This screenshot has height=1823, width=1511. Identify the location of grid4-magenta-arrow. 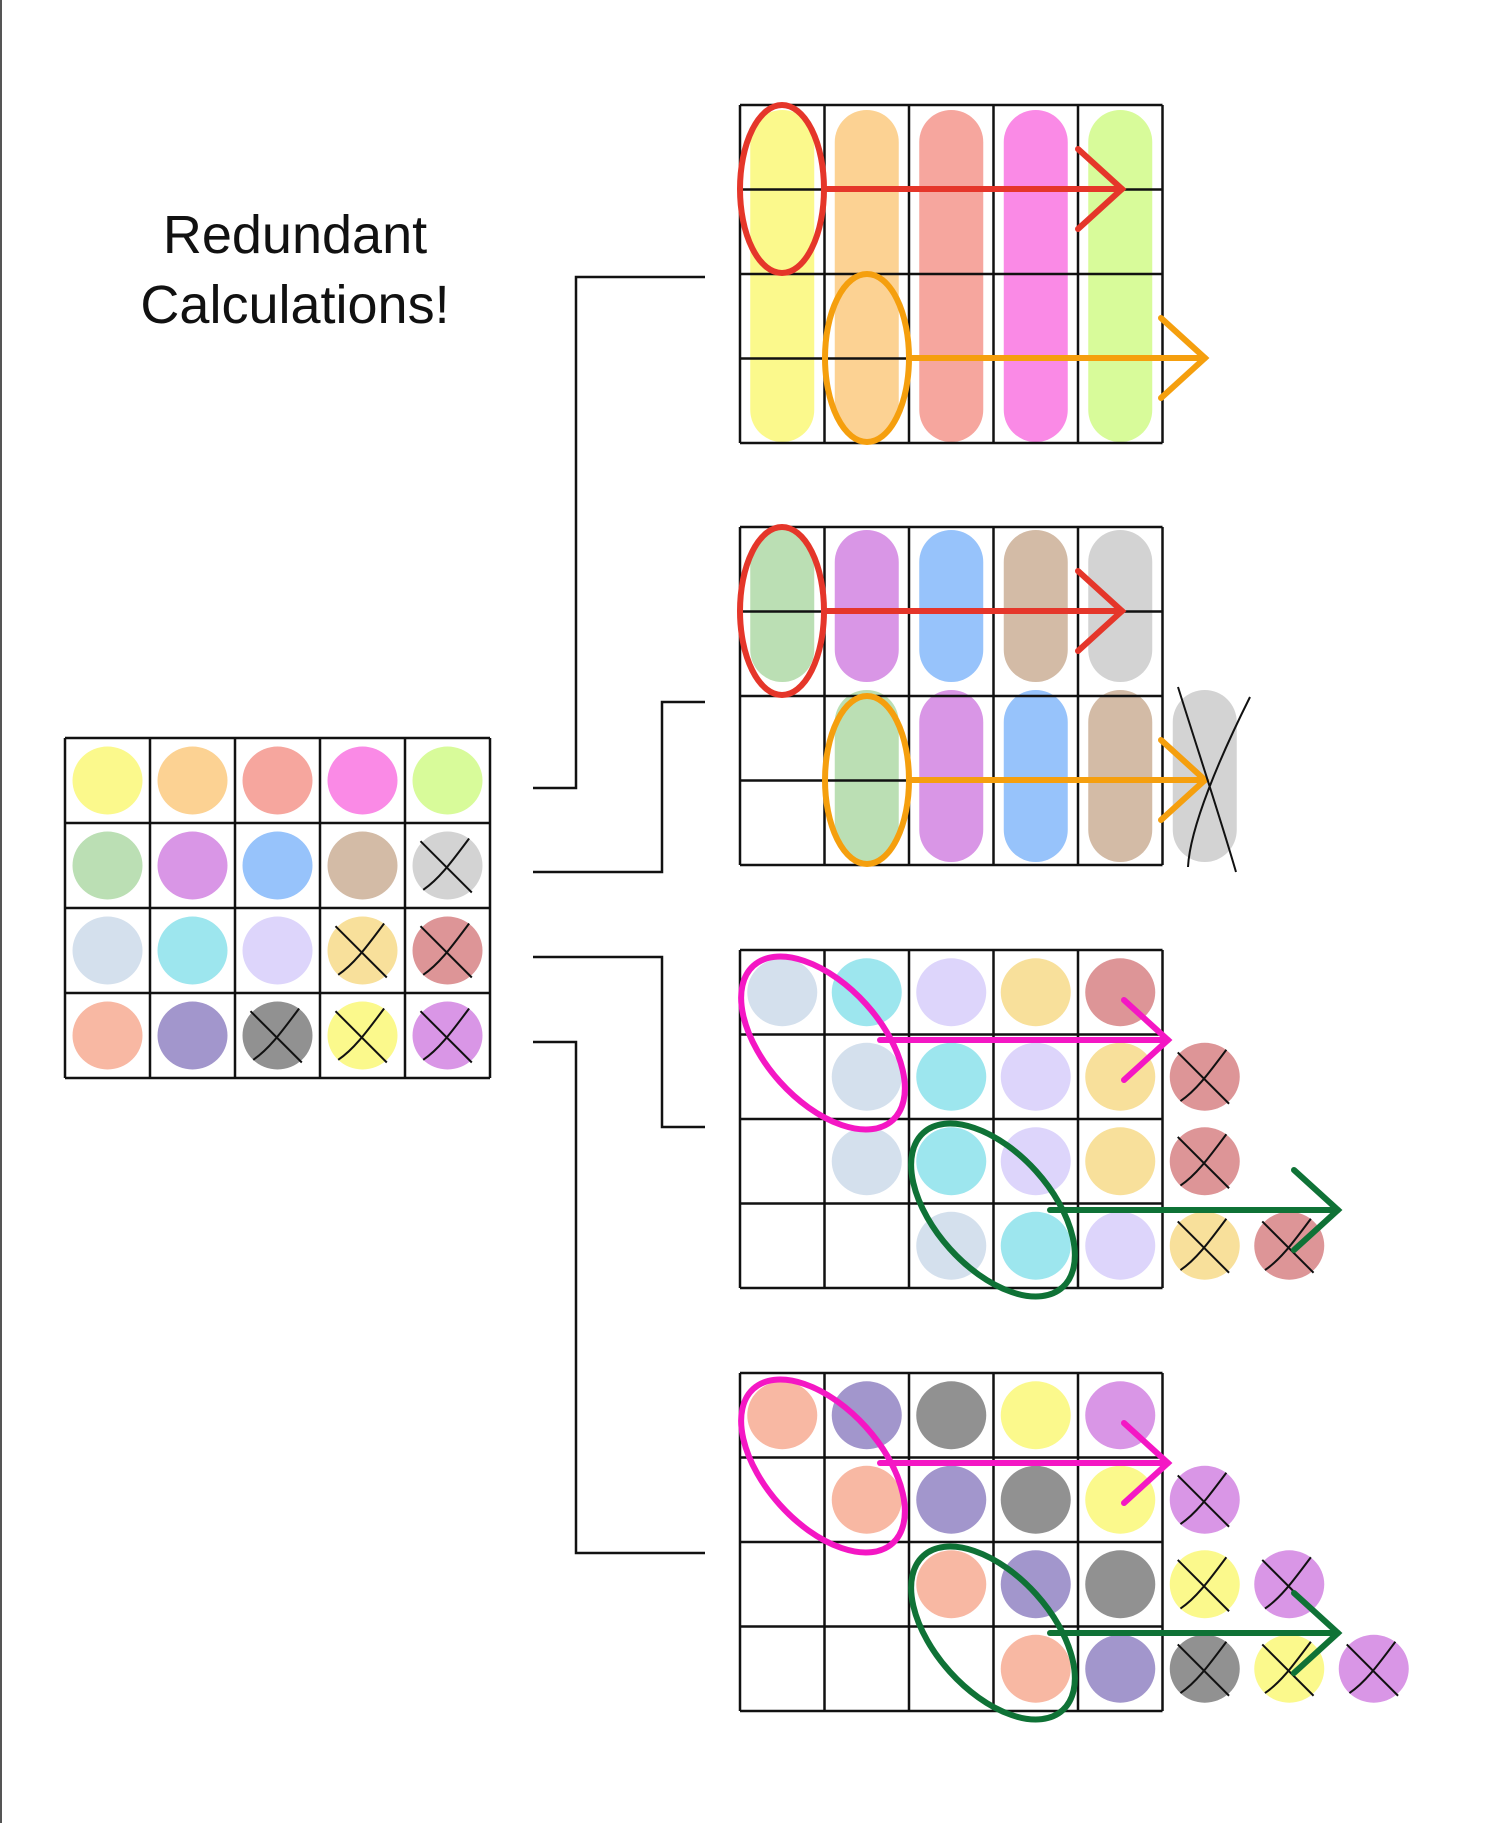
(1025, 1463).